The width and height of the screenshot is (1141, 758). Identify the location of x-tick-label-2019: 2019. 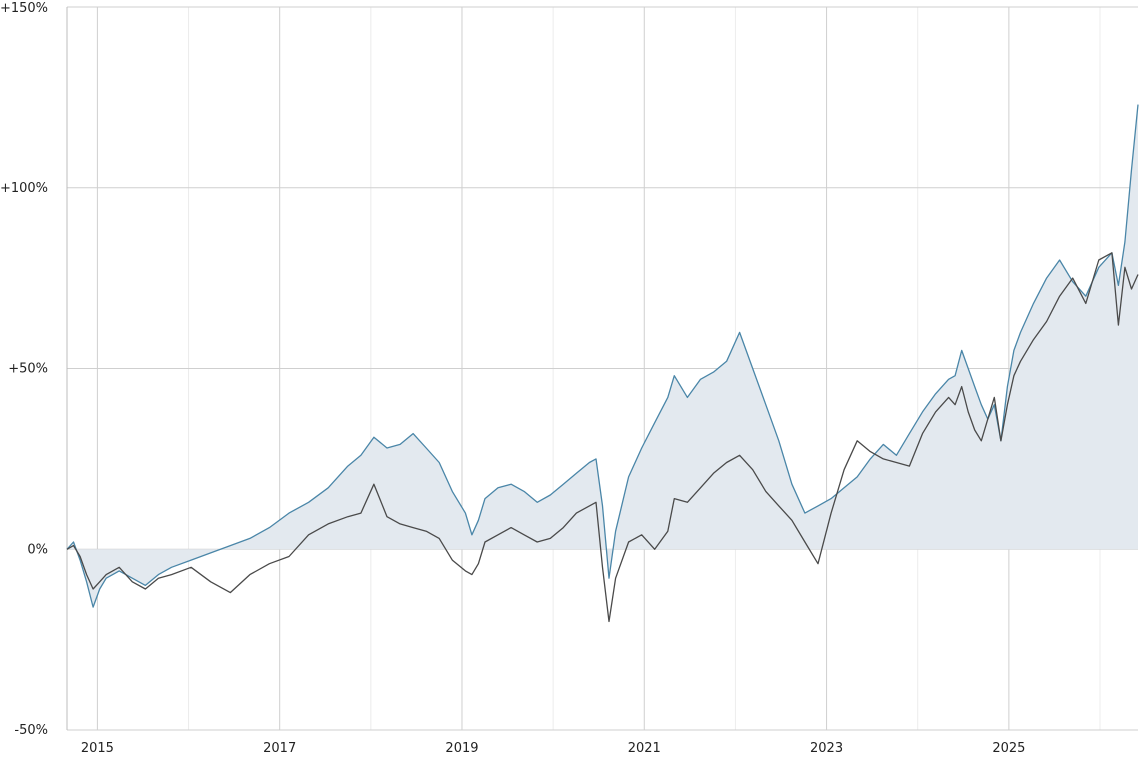
(461, 748).